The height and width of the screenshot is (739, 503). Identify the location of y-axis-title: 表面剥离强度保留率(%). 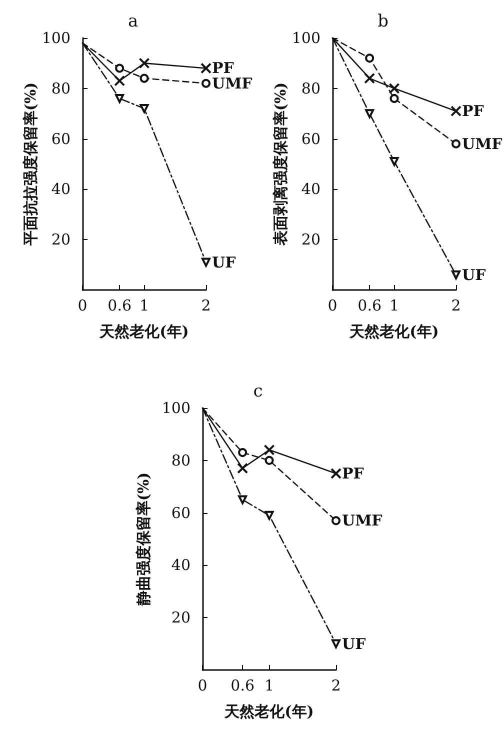
(281, 164).